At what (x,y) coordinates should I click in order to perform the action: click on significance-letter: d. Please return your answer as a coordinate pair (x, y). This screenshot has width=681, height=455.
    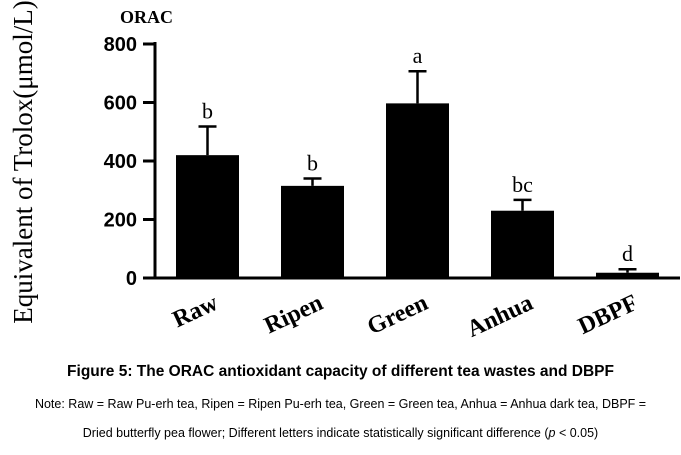
    Looking at the image, I should click on (627, 253).